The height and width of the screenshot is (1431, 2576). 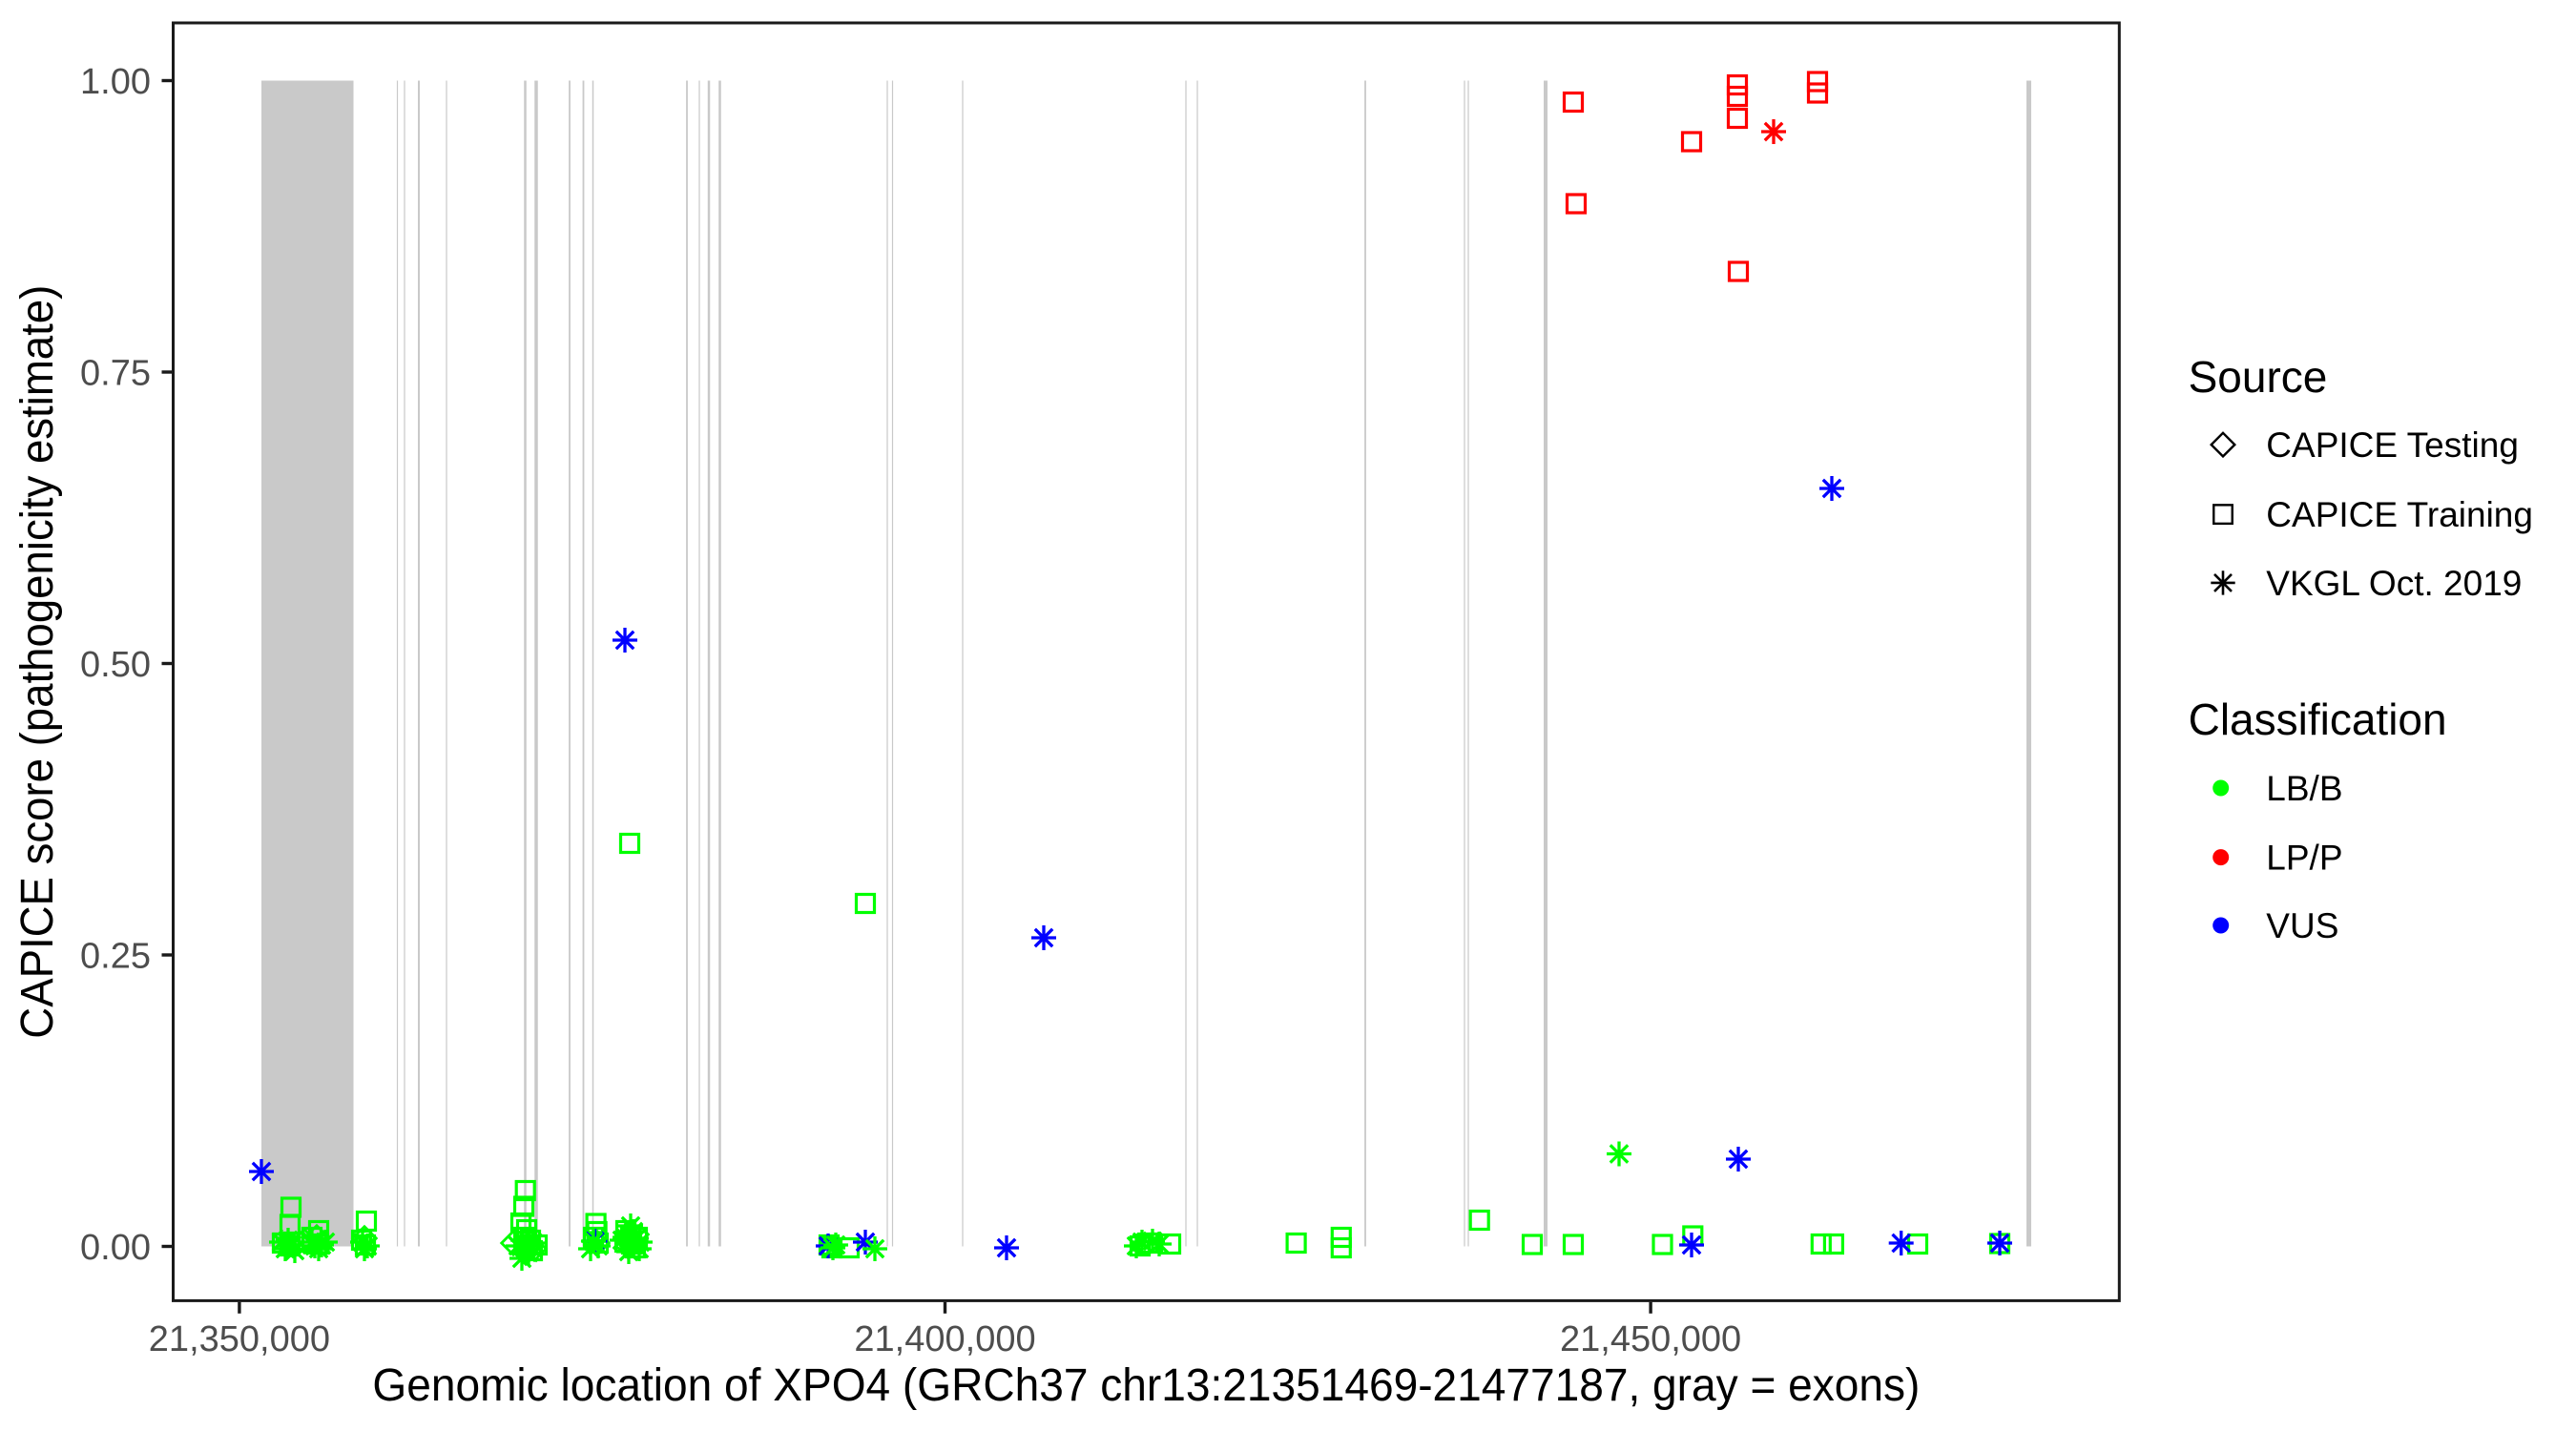 I want to click on svg-text: 0.75, so click(x=115, y=373).